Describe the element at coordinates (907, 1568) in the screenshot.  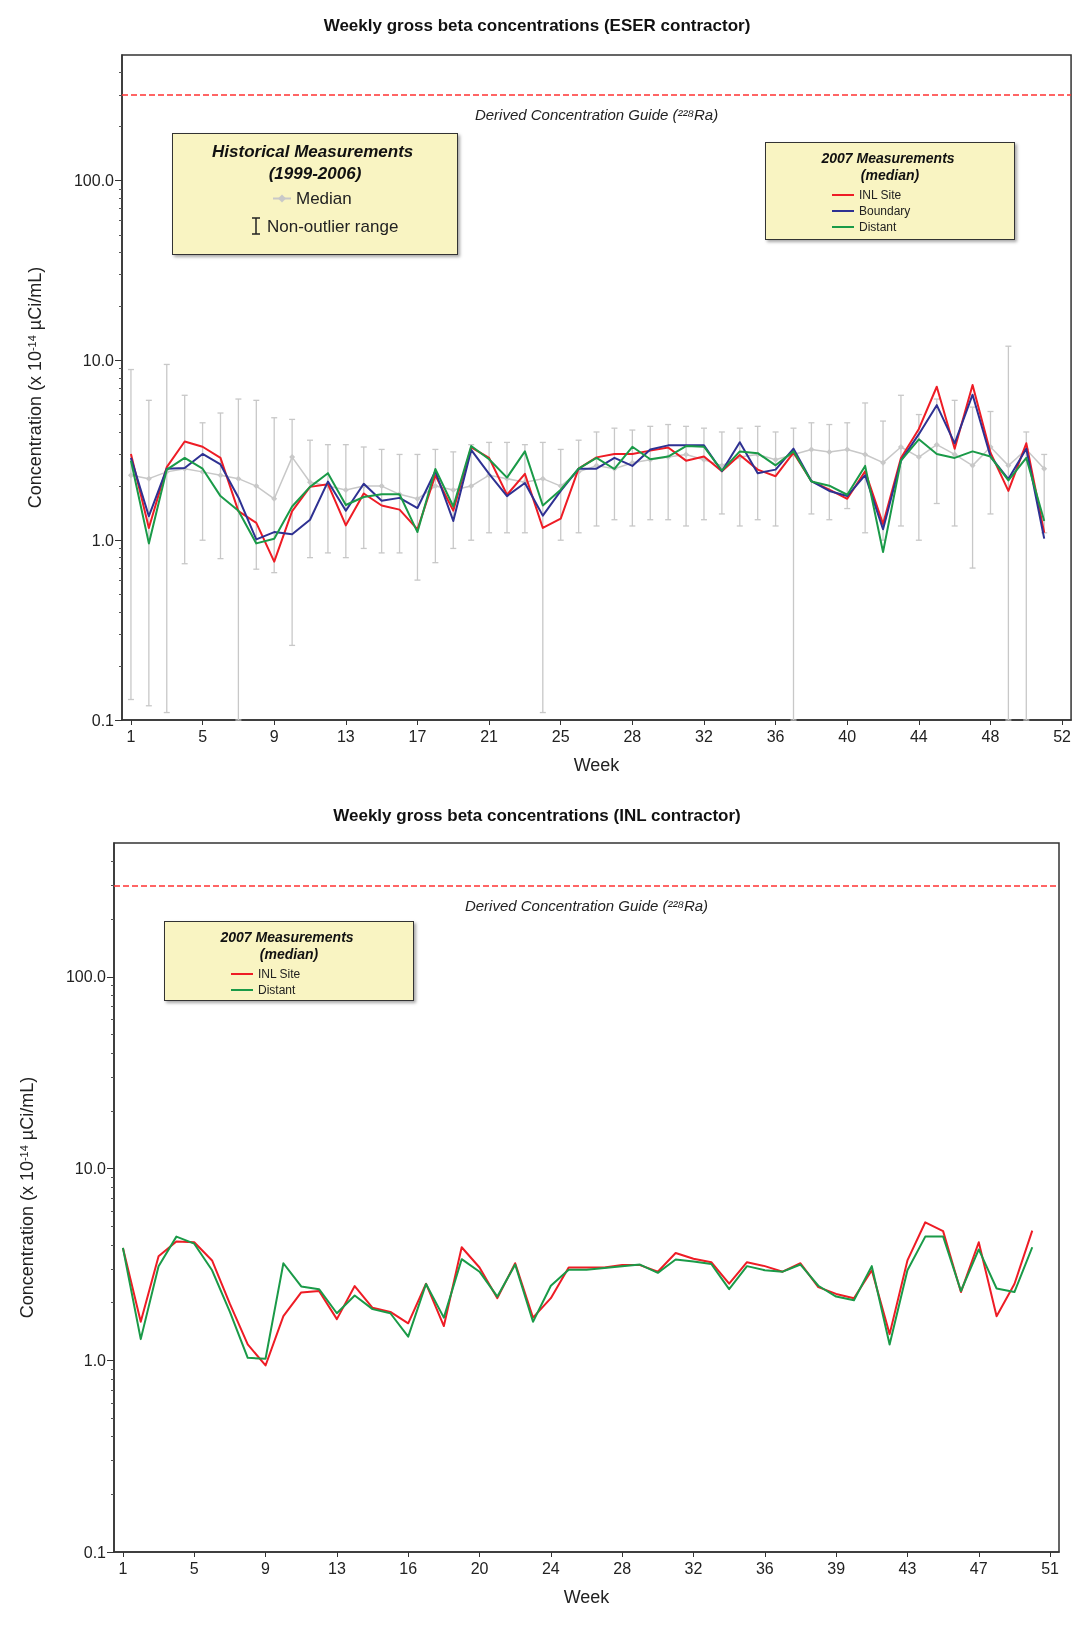
I see `x-tick-label: 43` at that location.